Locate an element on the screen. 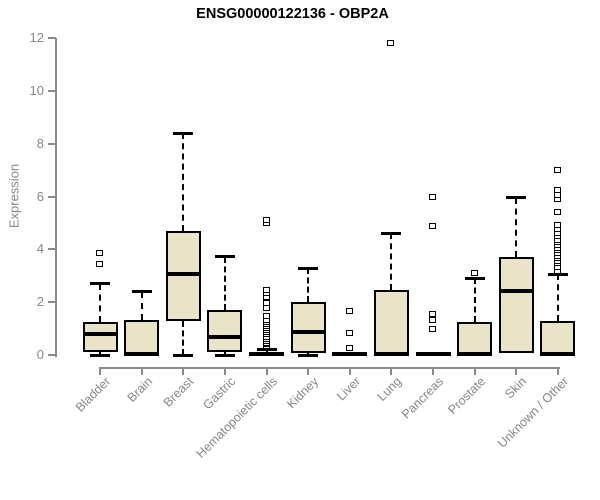  y-tick-label: 2 is located at coordinates (40, 302).